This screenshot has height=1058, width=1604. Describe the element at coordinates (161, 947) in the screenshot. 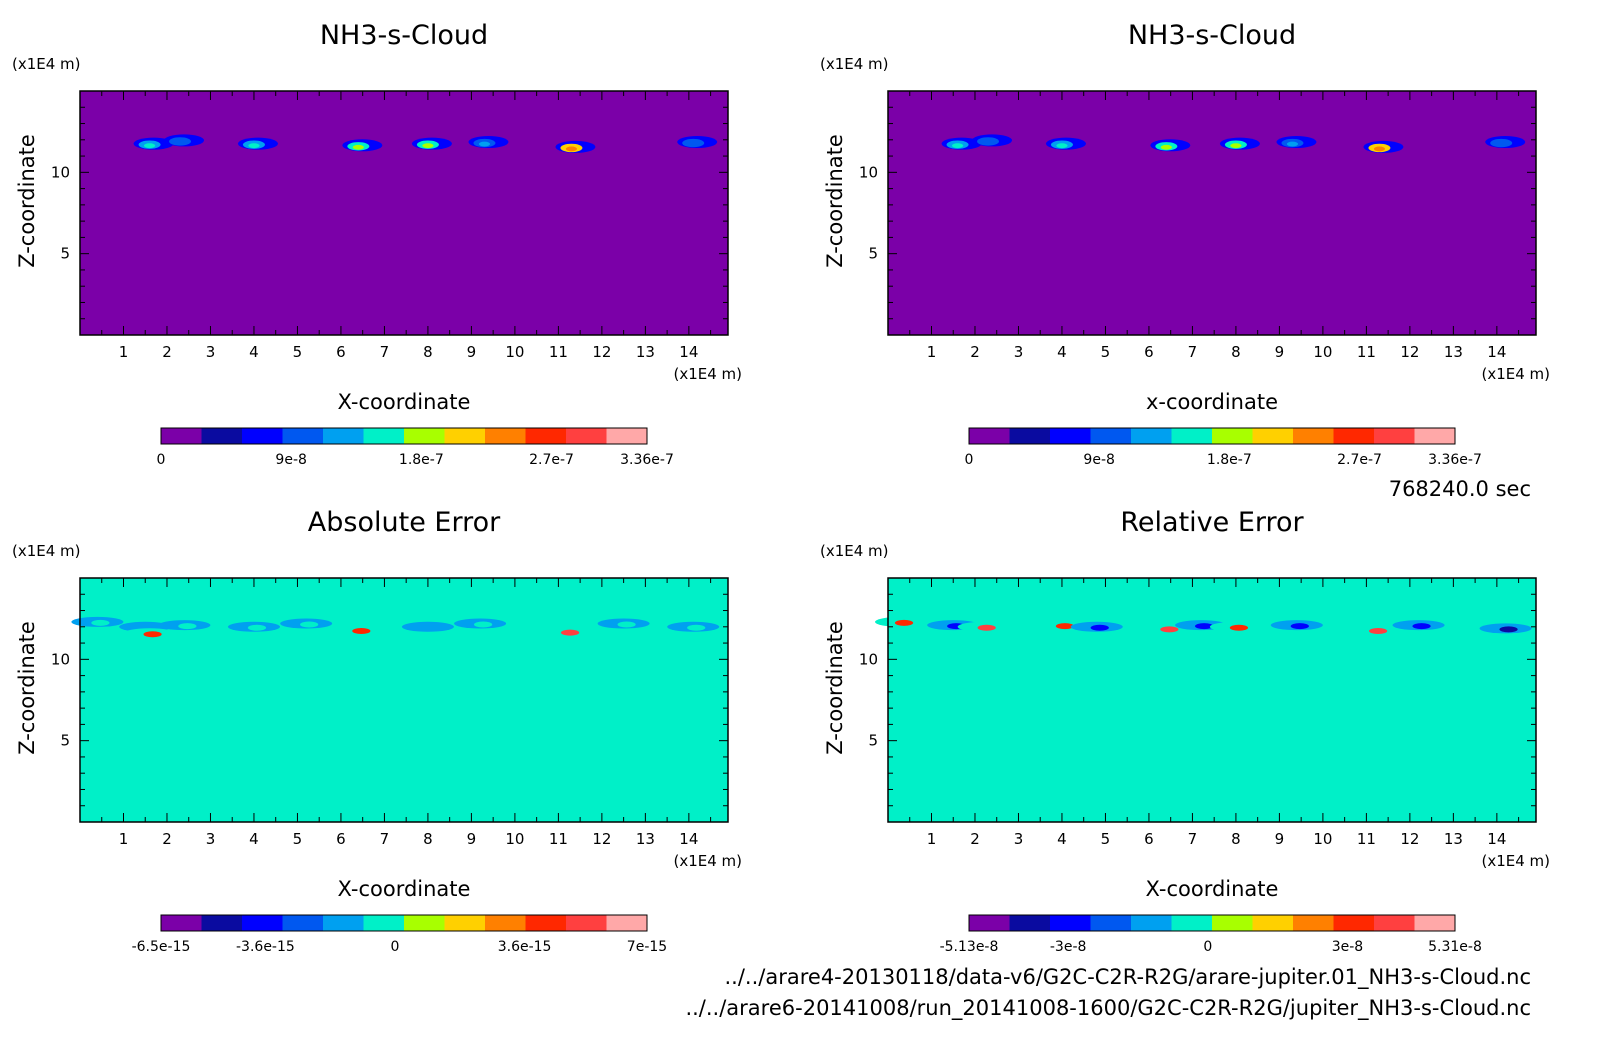

I see `colorbar-tick-label: -6.5e-15` at that location.